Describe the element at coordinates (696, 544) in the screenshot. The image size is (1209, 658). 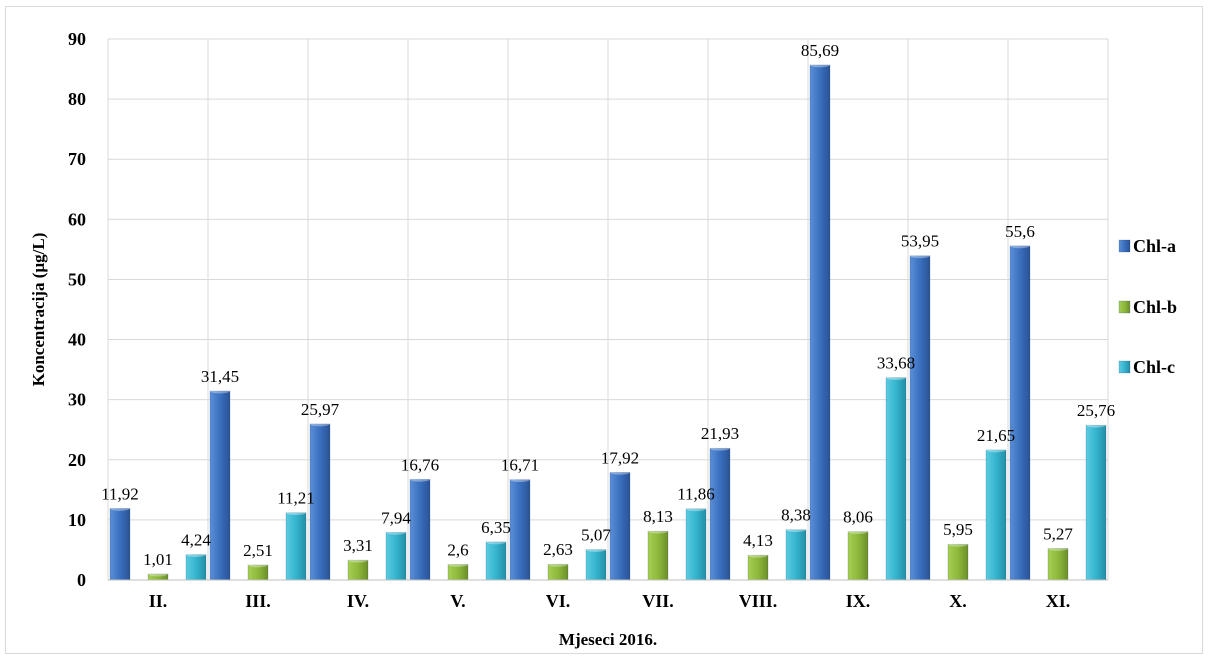
I see `bar-chl-c-vii` at that location.